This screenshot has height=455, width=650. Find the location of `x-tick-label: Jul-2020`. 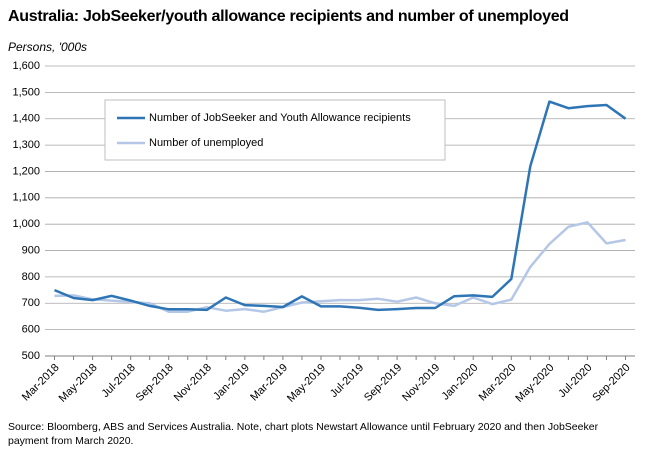

x-tick-label: Jul-2020 is located at coordinates (575, 381).